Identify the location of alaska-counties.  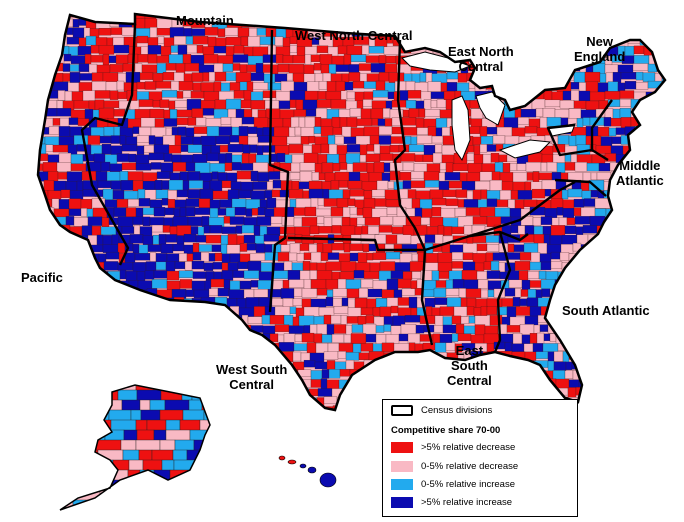
(135, 447).